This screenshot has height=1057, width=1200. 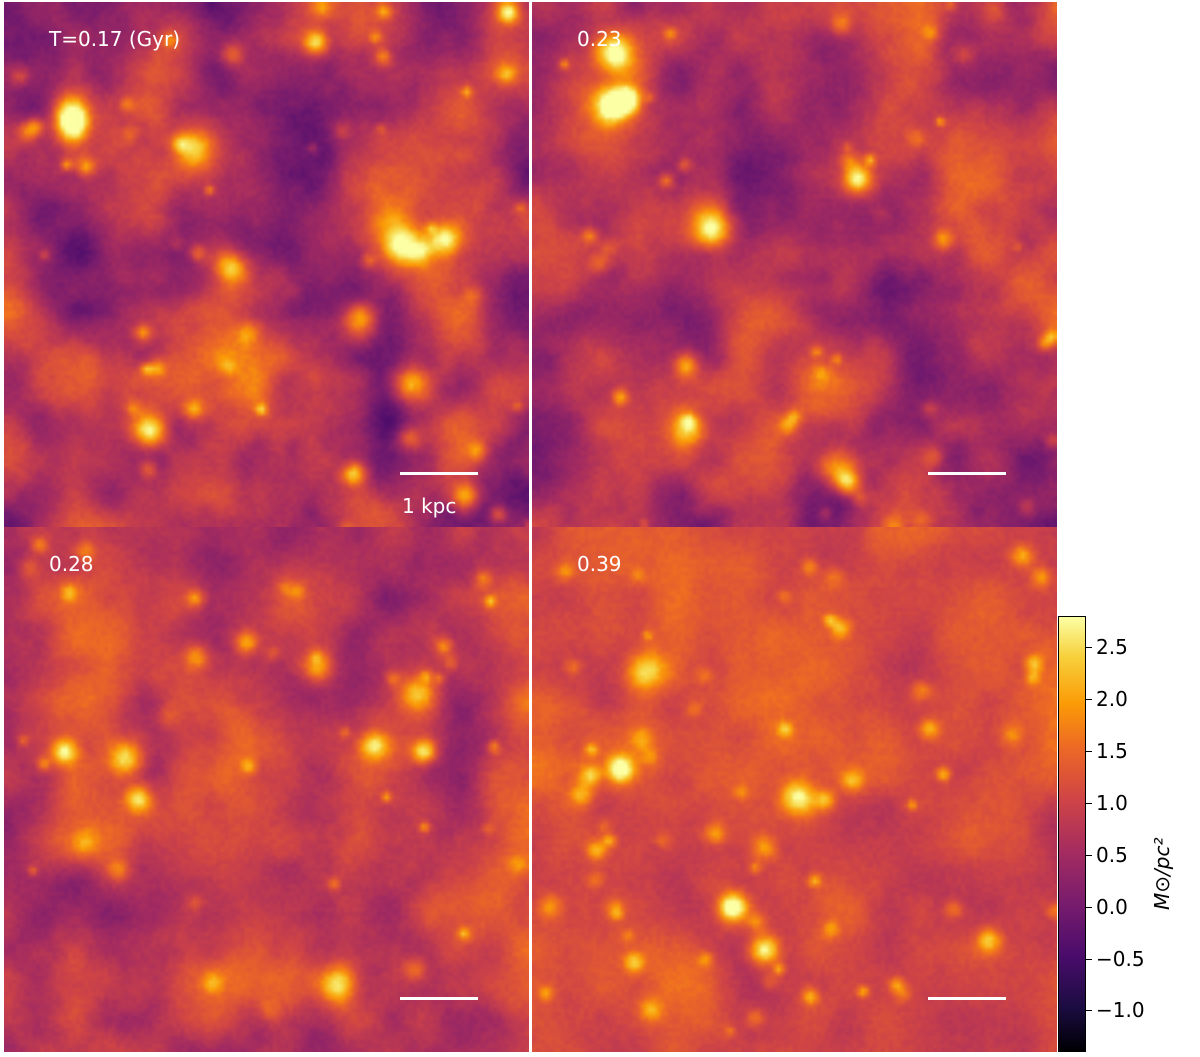 What do you see at coordinates (1112, 647) in the screenshot?
I see `colorbar-tick-label: 2.5` at bounding box center [1112, 647].